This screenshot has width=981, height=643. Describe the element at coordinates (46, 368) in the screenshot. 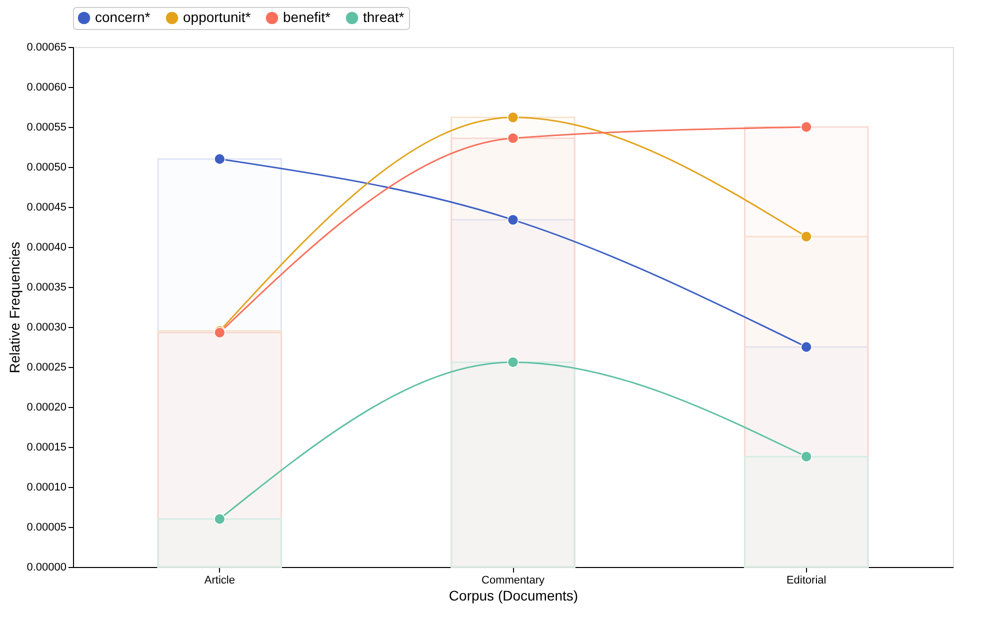

I see `y-tick-label: 0.00025` at that location.